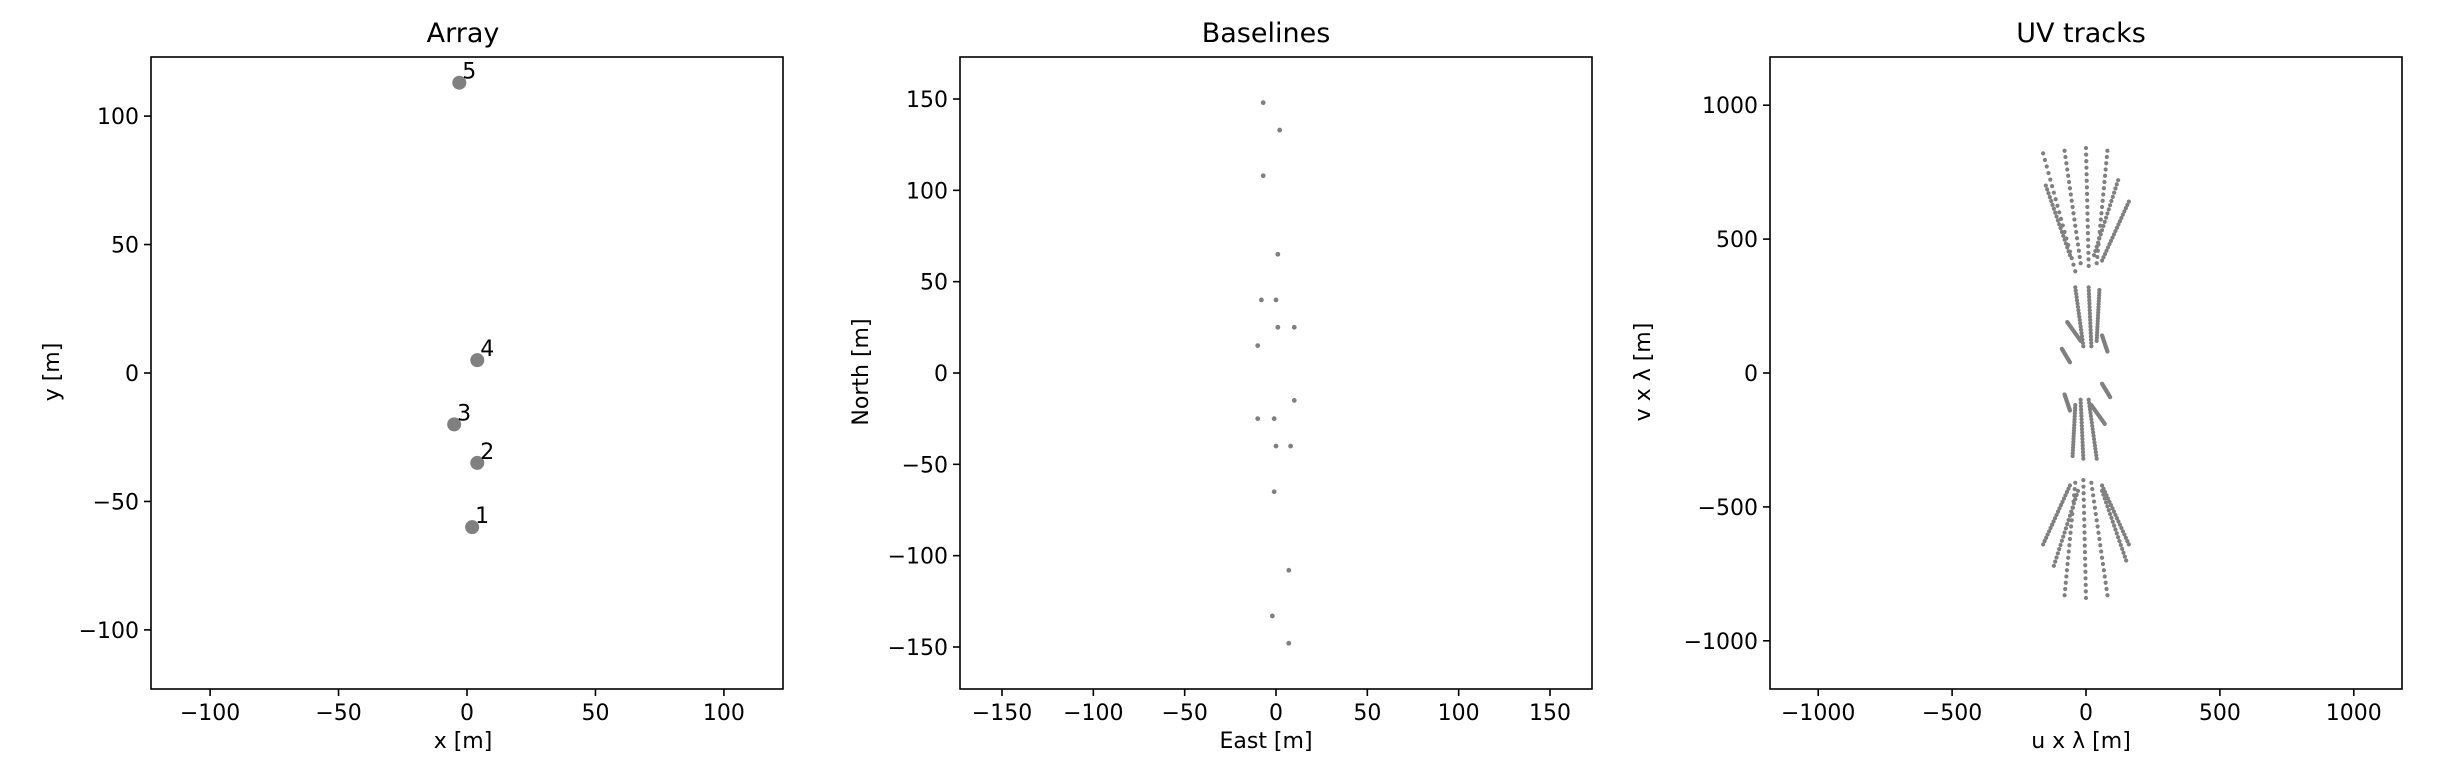 The height and width of the screenshot is (764, 2440). I want to click on array-x-tick-label: −50, so click(338, 713).